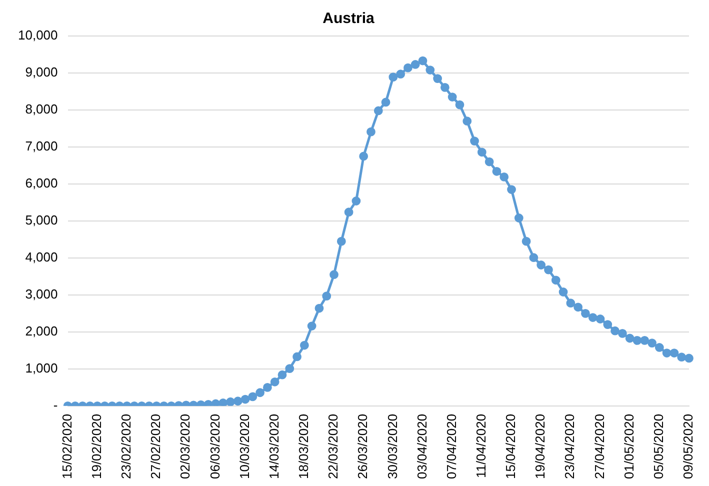  What do you see at coordinates (599, 447) in the screenshot?
I see `x-tick-label: 27/04/2020` at bounding box center [599, 447].